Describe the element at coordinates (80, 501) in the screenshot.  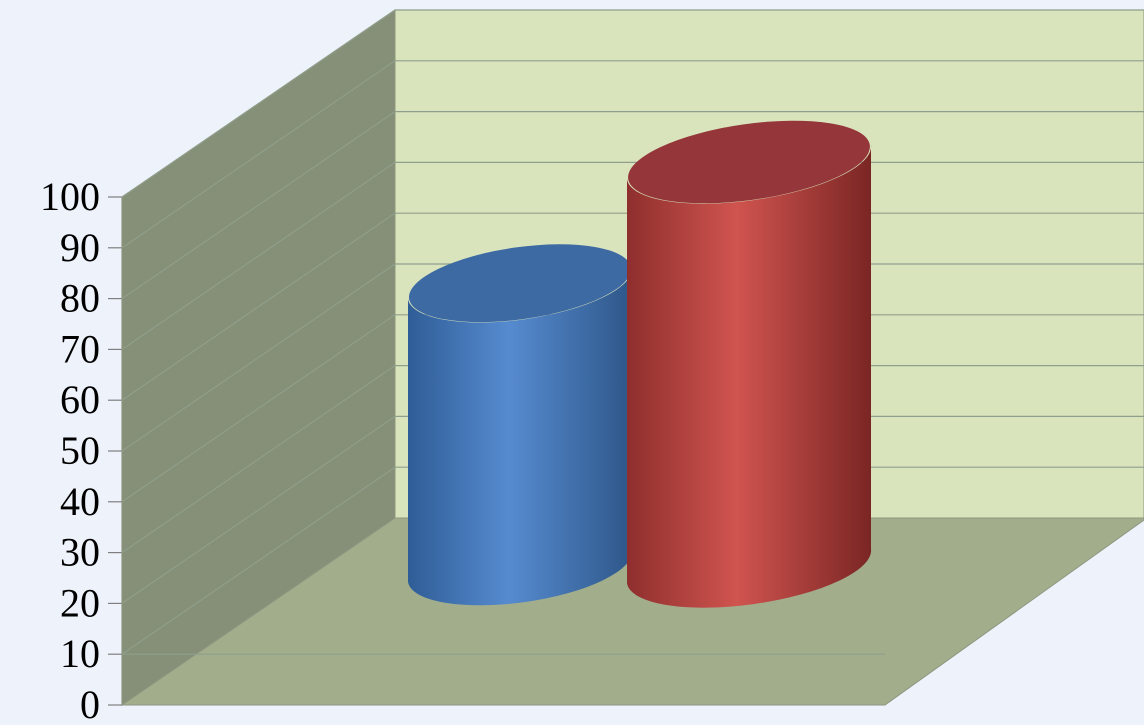
I see `y-tick-label: 40` at that location.